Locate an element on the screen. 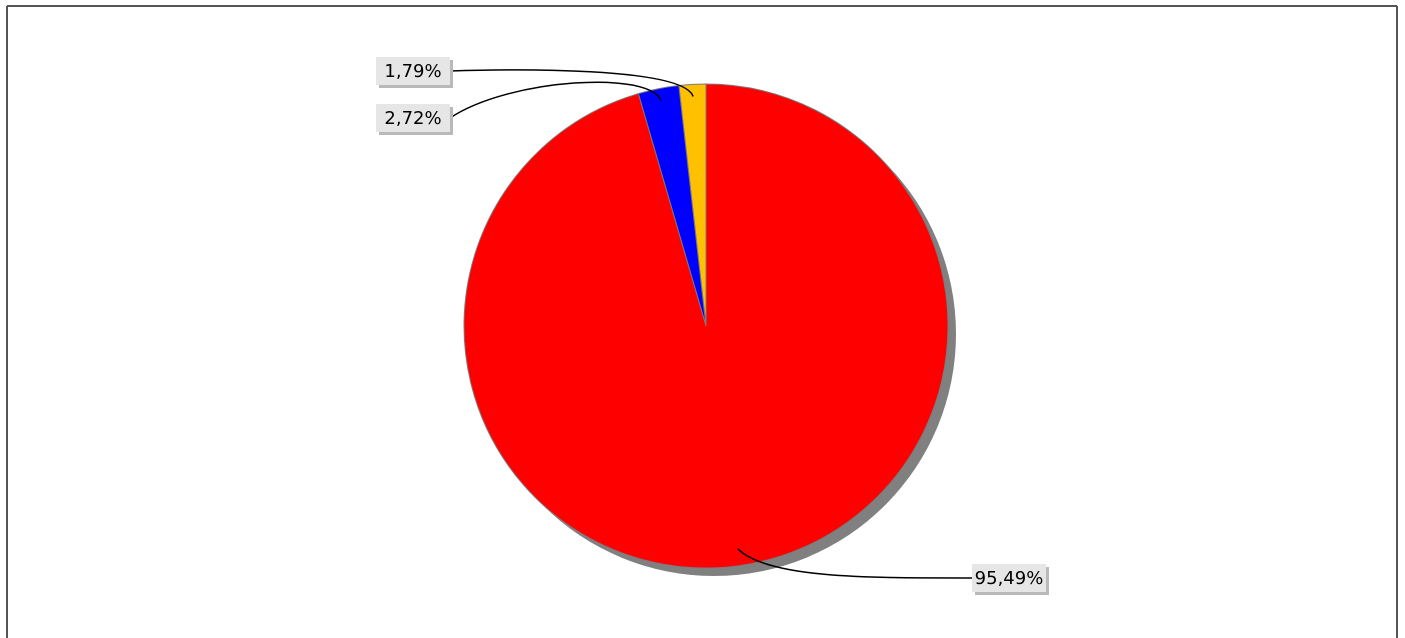 This screenshot has width=1405, height=638. slice-label-0: 1,79% is located at coordinates (412, 71).